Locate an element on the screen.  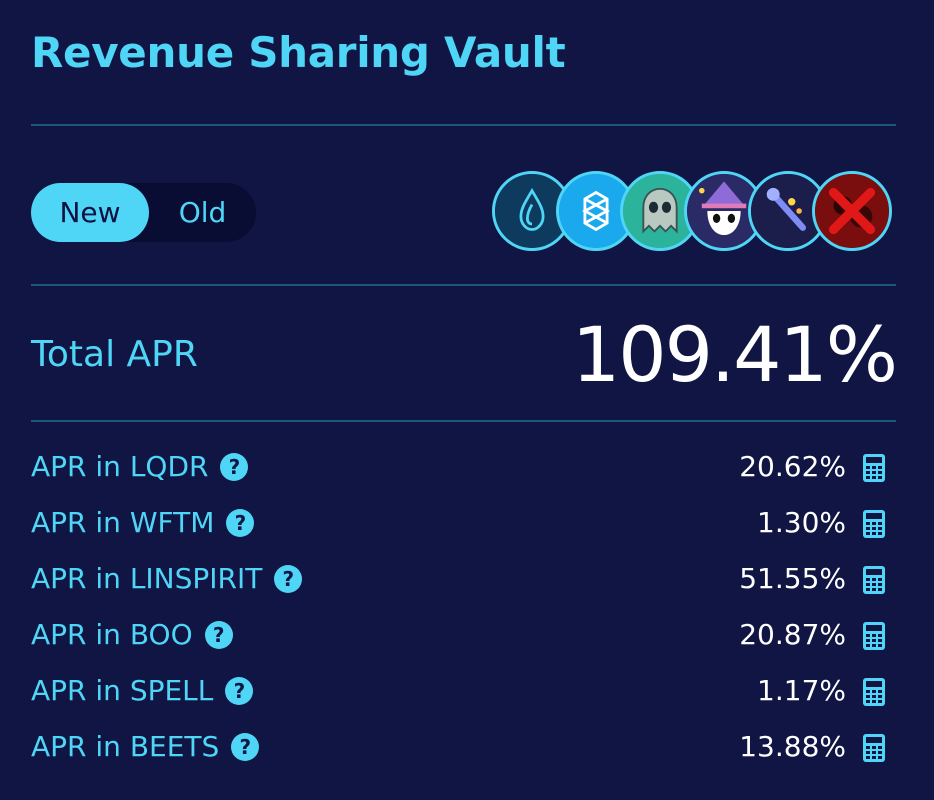
apr-row-value: 20.87% is located at coordinates (792, 634).